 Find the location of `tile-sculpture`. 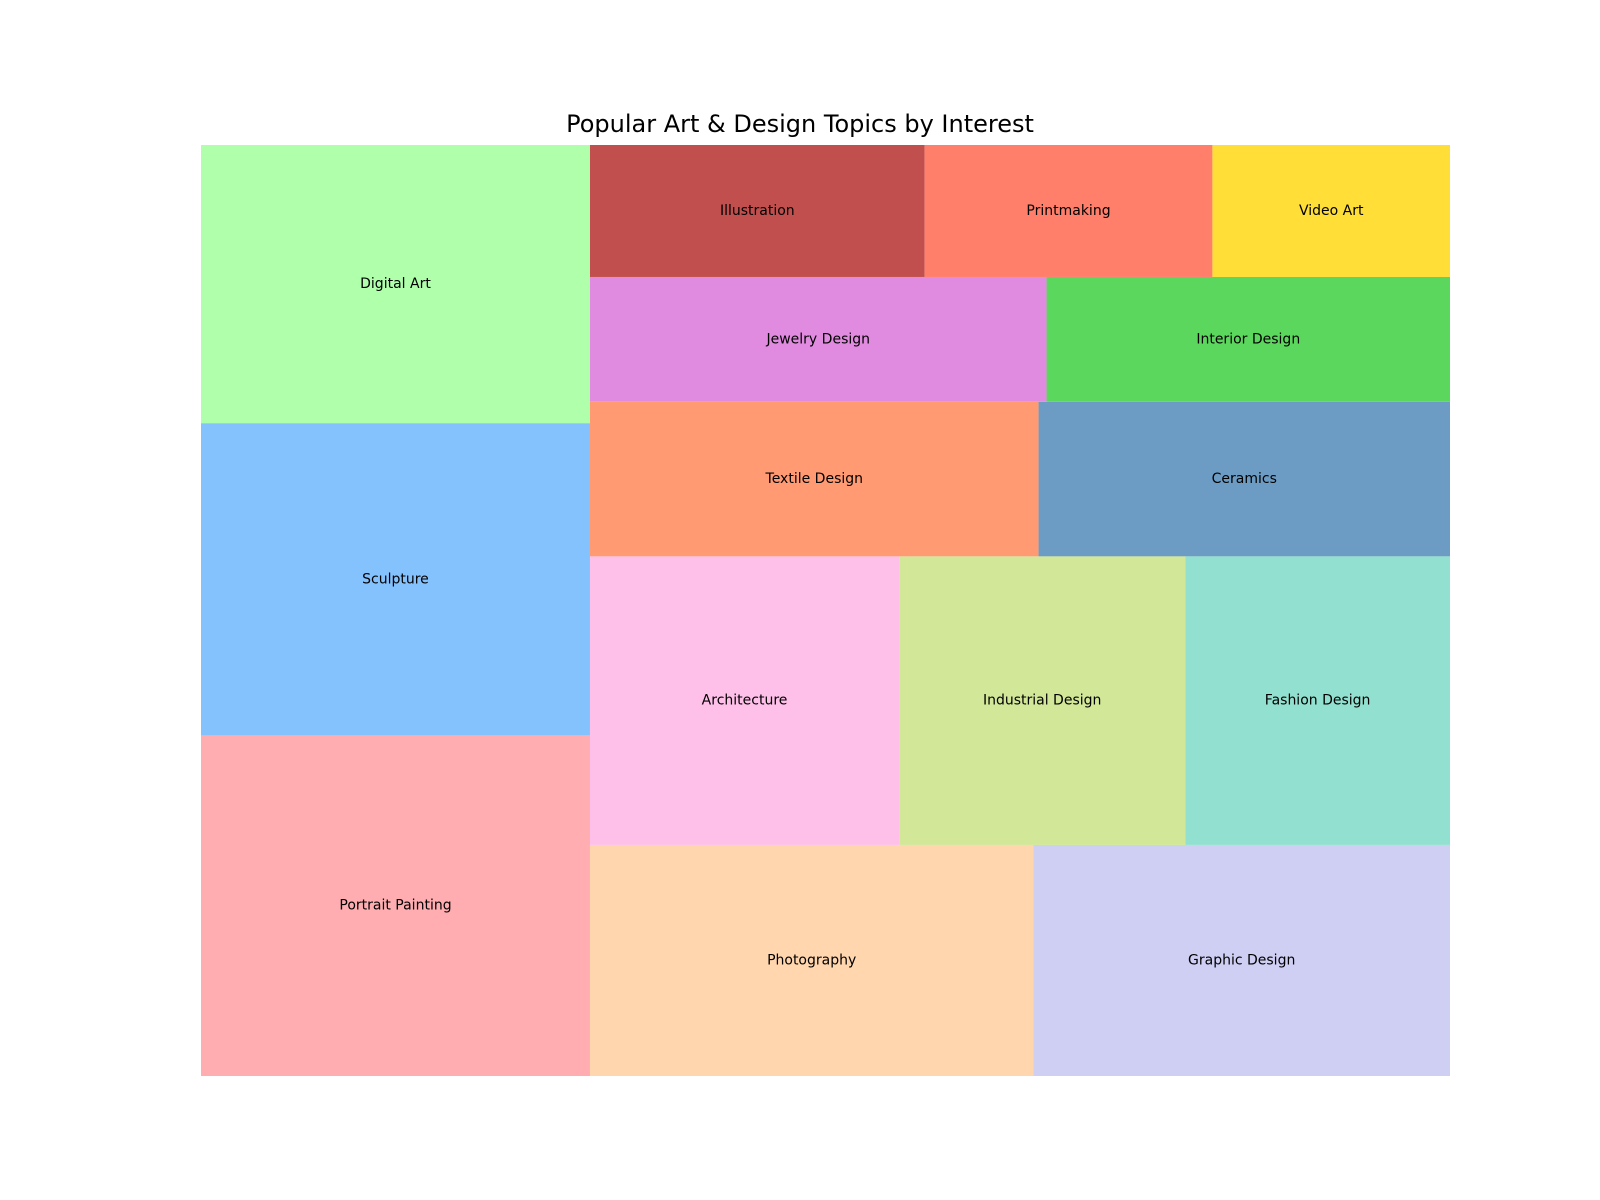

tile-sculpture is located at coordinates (395, 579).